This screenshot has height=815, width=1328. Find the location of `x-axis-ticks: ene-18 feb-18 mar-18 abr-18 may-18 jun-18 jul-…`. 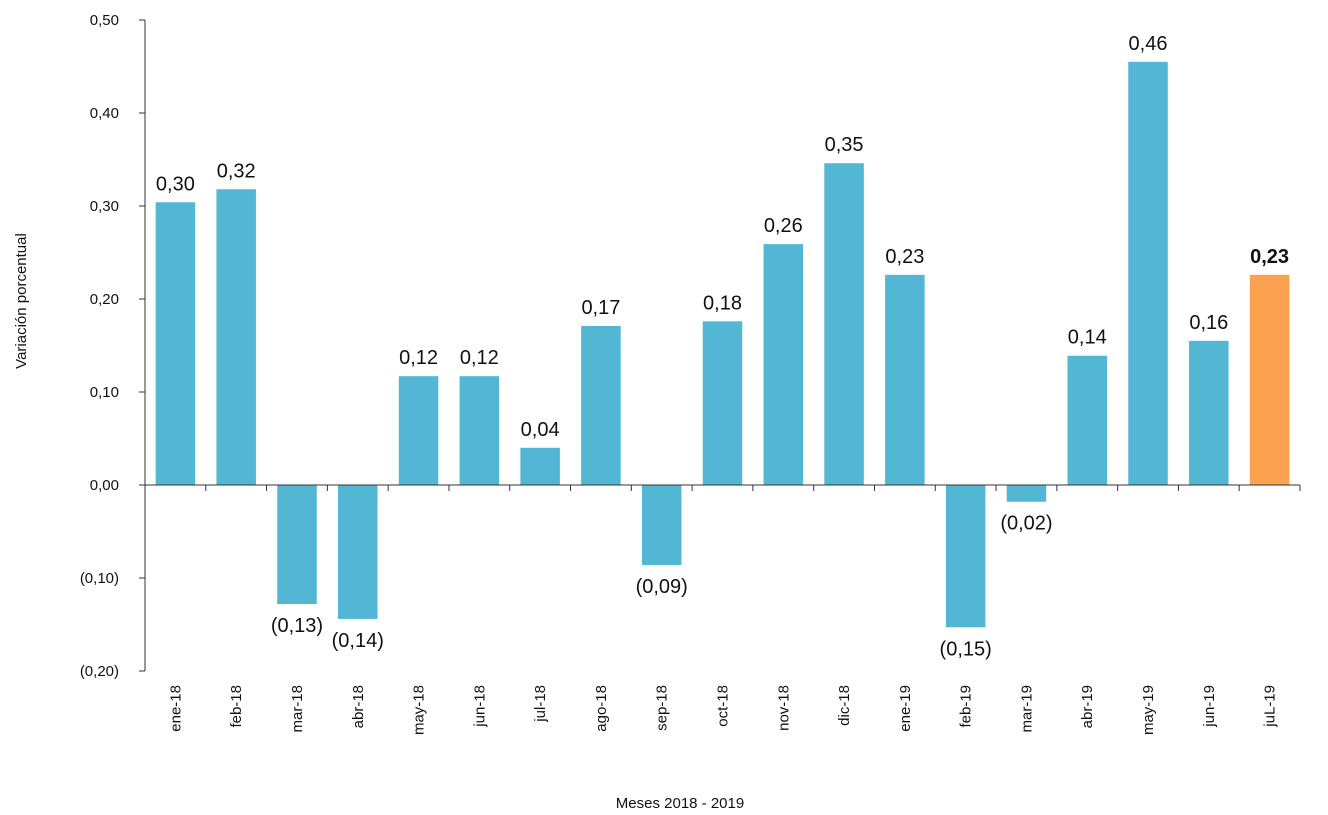

x-axis-ticks: ene-18 feb-18 mar-18 abr-18 may-18 jun-18 jul-… is located at coordinates (722, 710).